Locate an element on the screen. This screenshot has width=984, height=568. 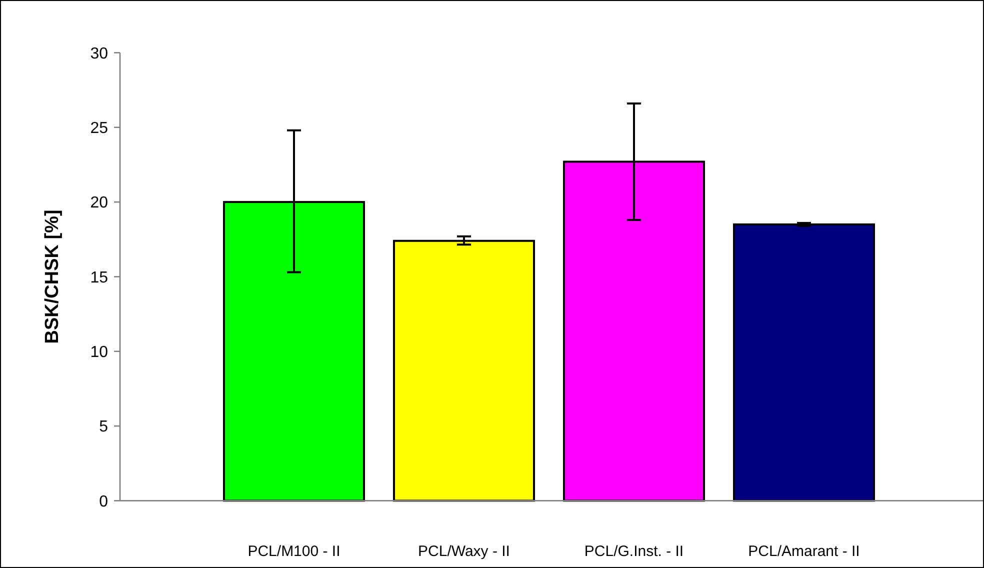
x-tick-label: PCL/Amarant - II is located at coordinates (804, 551).